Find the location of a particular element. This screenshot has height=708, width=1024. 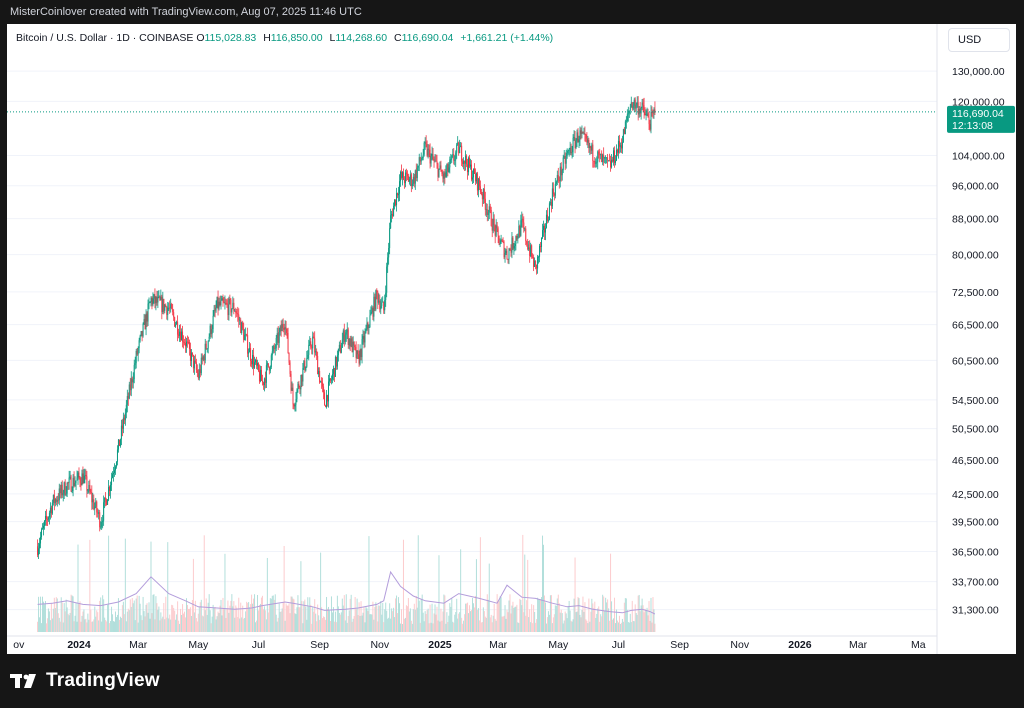

currency-button: USD is located at coordinates (979, 40).